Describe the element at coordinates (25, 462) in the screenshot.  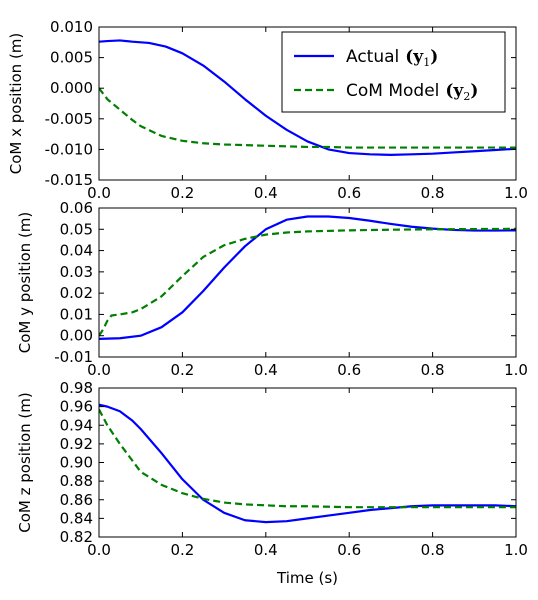
I see `y-axis-label: CoM z position (m)` at that location.